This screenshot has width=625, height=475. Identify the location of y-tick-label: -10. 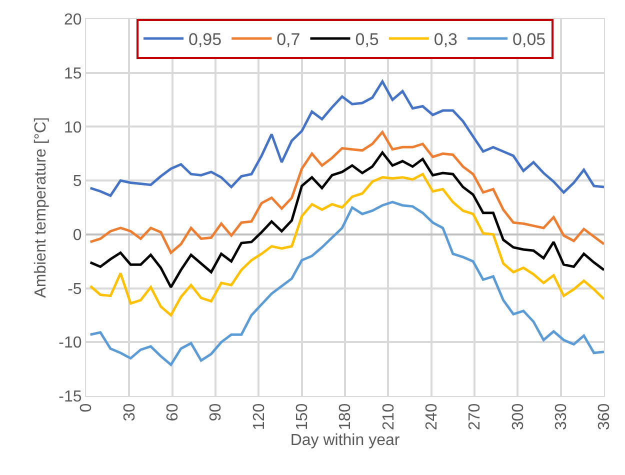
(70, 343).